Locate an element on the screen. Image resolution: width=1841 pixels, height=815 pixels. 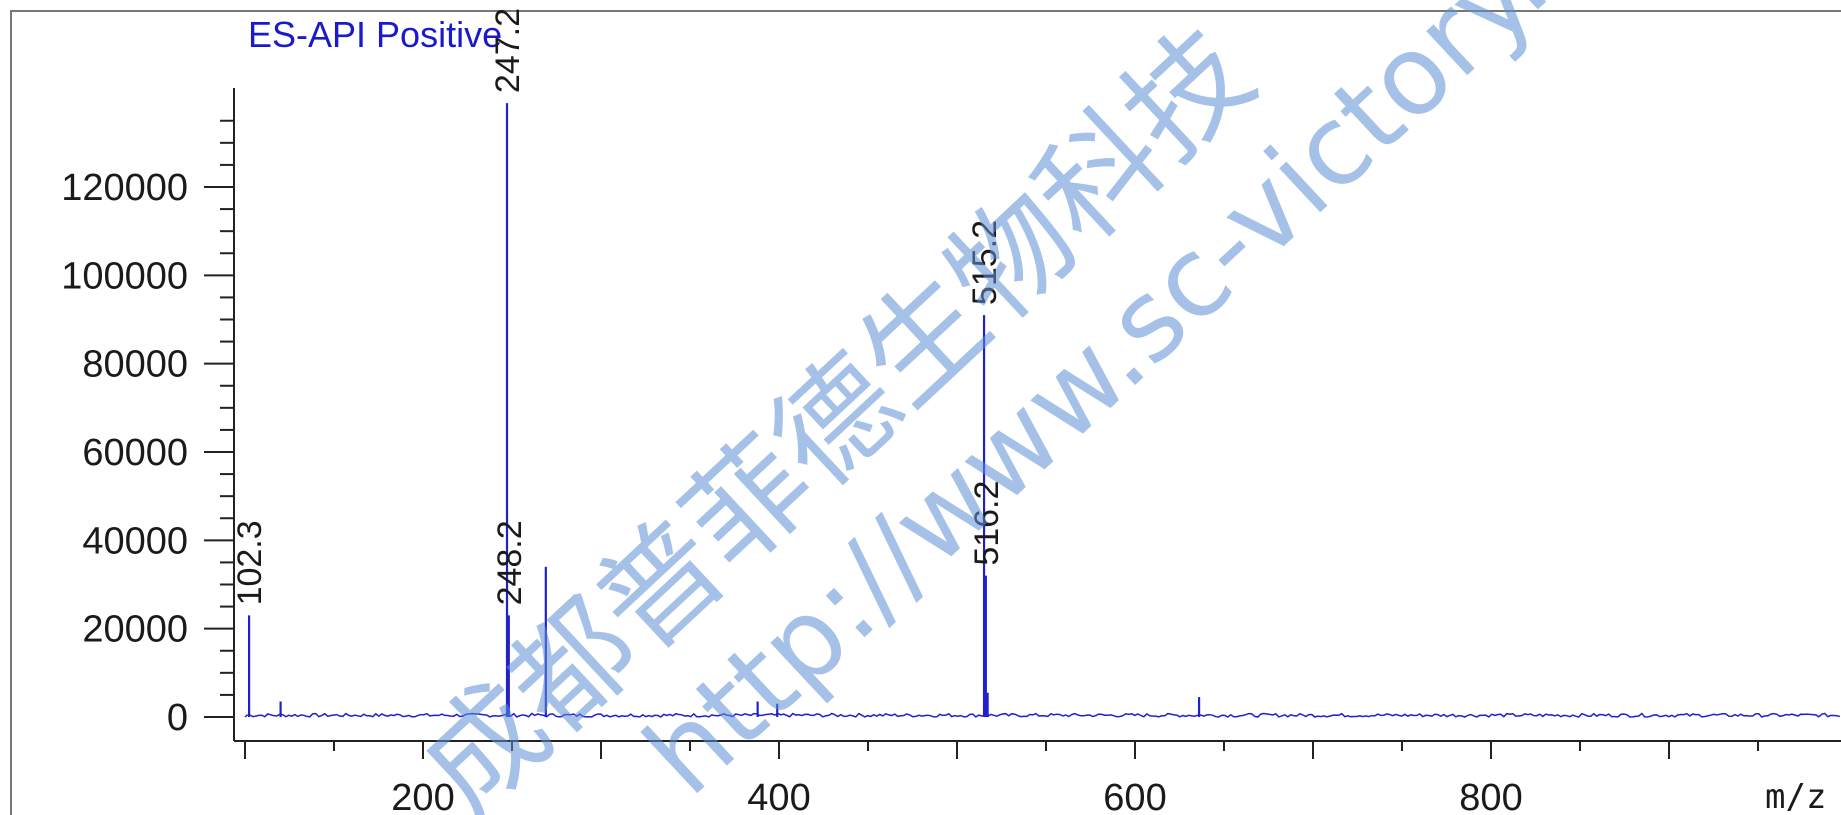
chart-title: ES-API Positive is located at coordinates (375, 34).